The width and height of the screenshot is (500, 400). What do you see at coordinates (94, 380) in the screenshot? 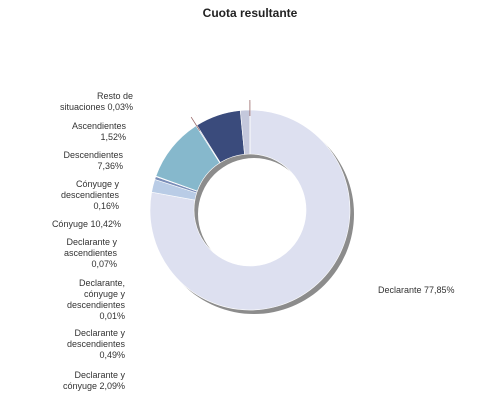
I see `slice-label: Declarante y cónyuge 2,09%` at bounding box center [94, 380].